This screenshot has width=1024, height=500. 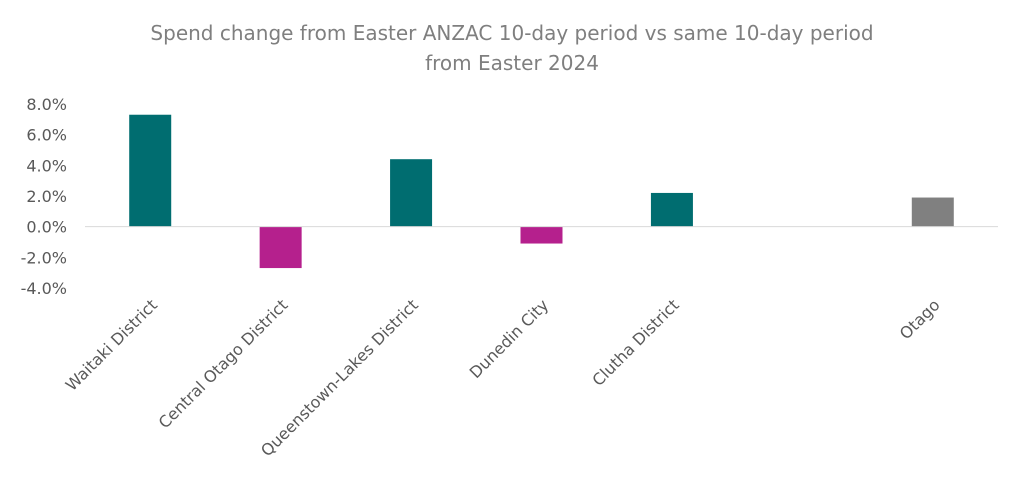 What do you see at coordinates (46, 227) in the screenshot?
I see `y-tick-label: 0.0%` at bounding box center [46, 227].